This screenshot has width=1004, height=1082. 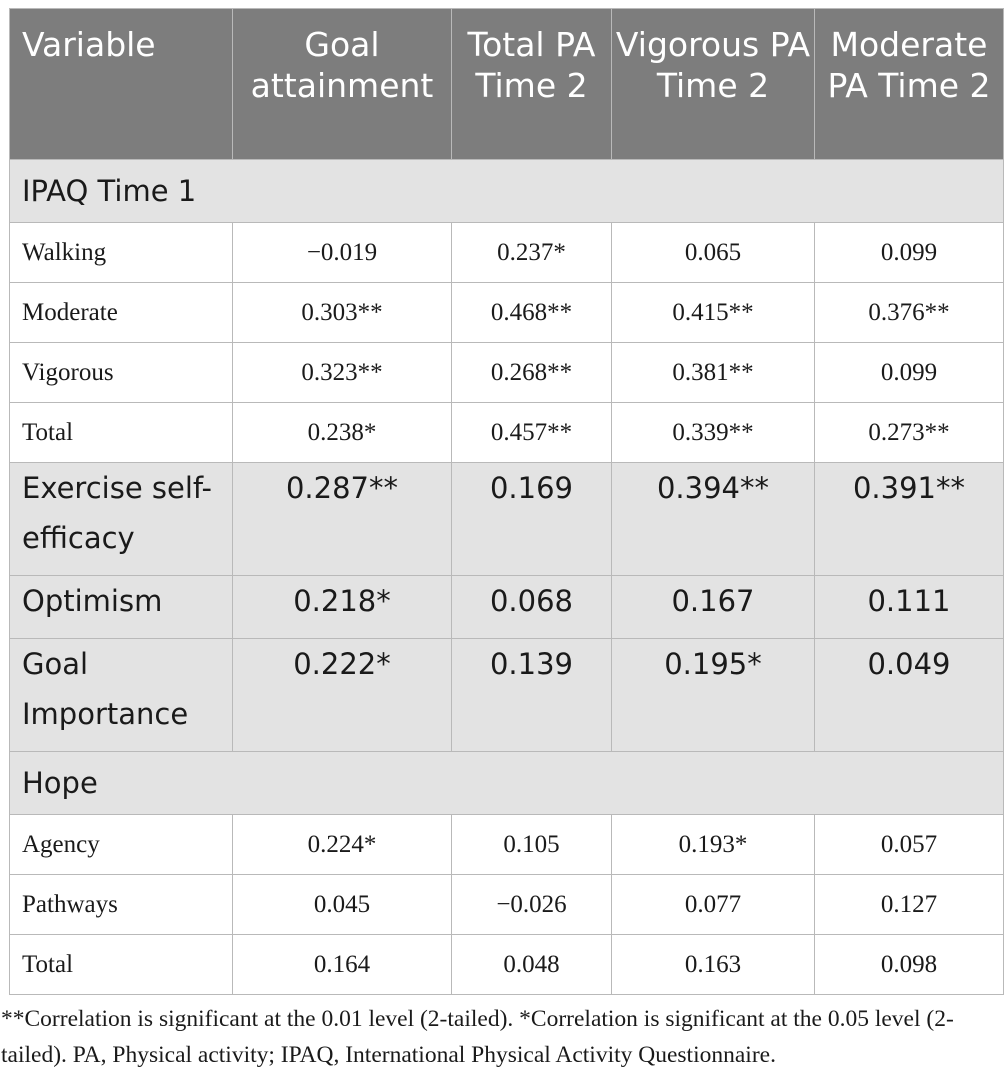 What do you see at coordinates (531, 519) in the screenshot?
I see `table-cell: 0.169` at bounding box center [531, 519].